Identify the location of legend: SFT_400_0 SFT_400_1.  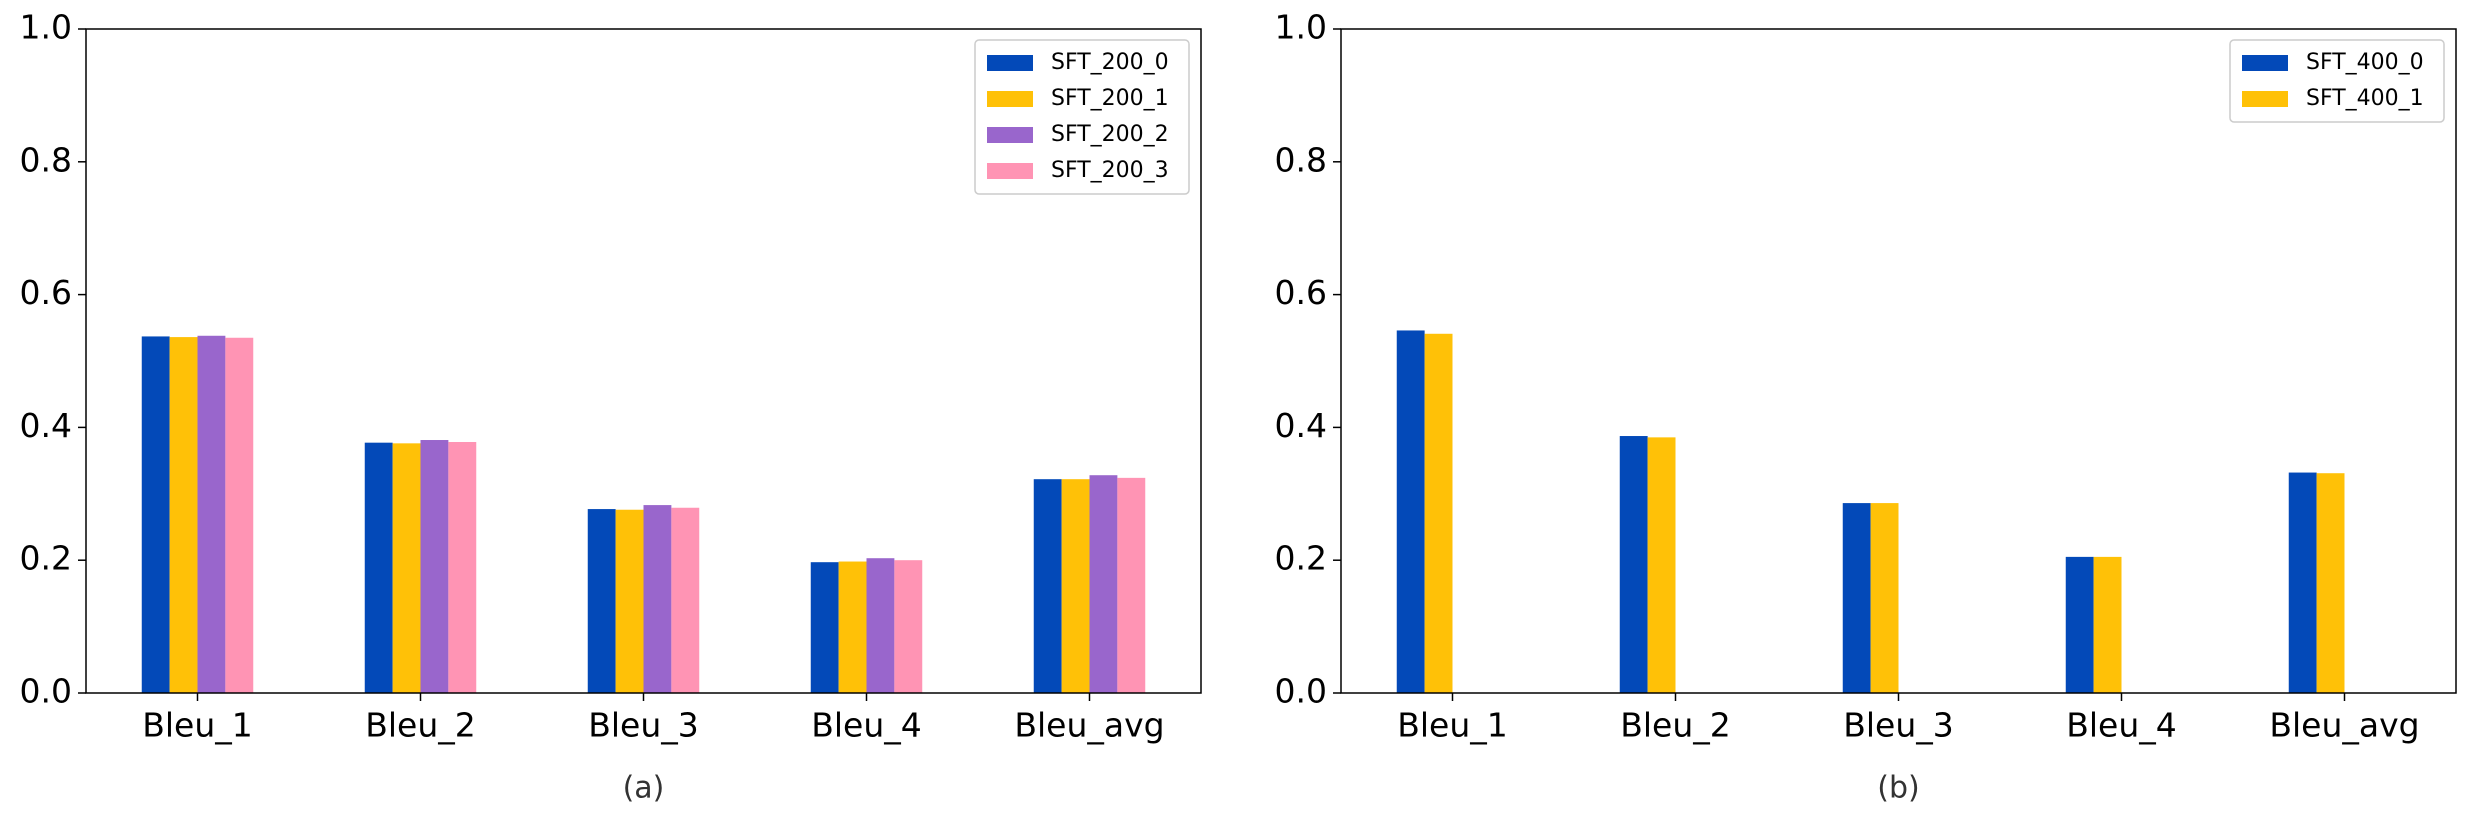
(2337, 81).